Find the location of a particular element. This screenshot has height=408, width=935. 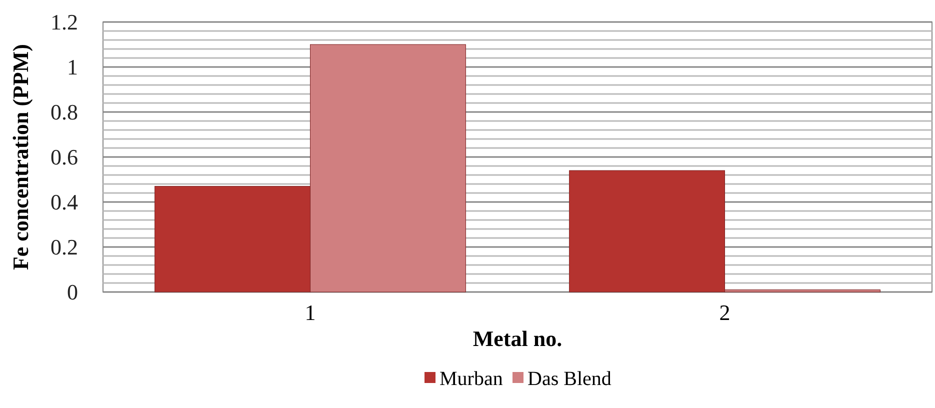

y-tick-label: 0.6 is located at coordinates (64, 157).